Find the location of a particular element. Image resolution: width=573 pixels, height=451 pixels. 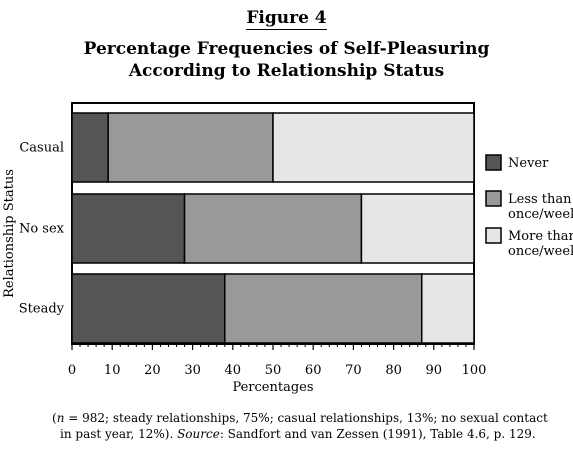

x-tick-label: 0 is located at coordinates (72, 370).